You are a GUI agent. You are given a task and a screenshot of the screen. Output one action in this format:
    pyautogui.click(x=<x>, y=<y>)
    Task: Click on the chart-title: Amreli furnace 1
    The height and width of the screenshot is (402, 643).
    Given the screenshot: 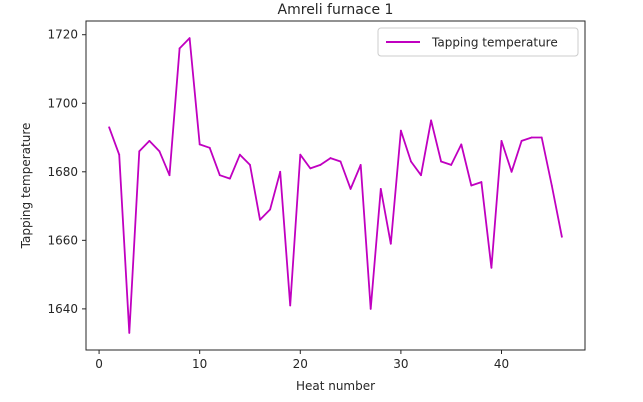 What is the action you would take?
    pyautogui.click(x=336, y=10)
    